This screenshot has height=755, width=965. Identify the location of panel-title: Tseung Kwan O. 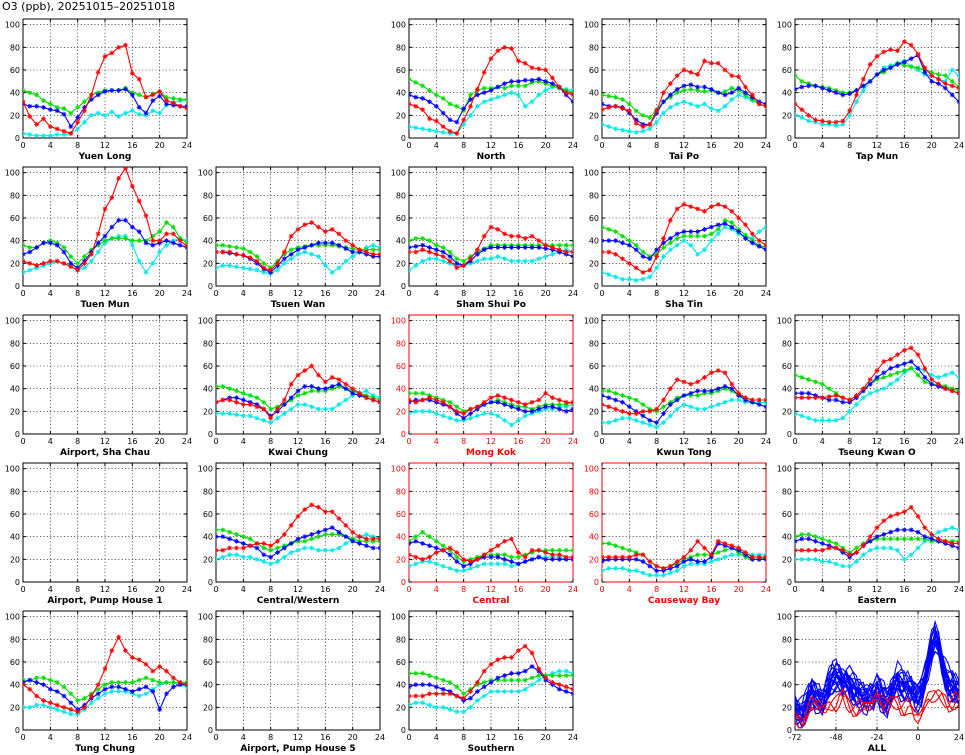
(877, 453).